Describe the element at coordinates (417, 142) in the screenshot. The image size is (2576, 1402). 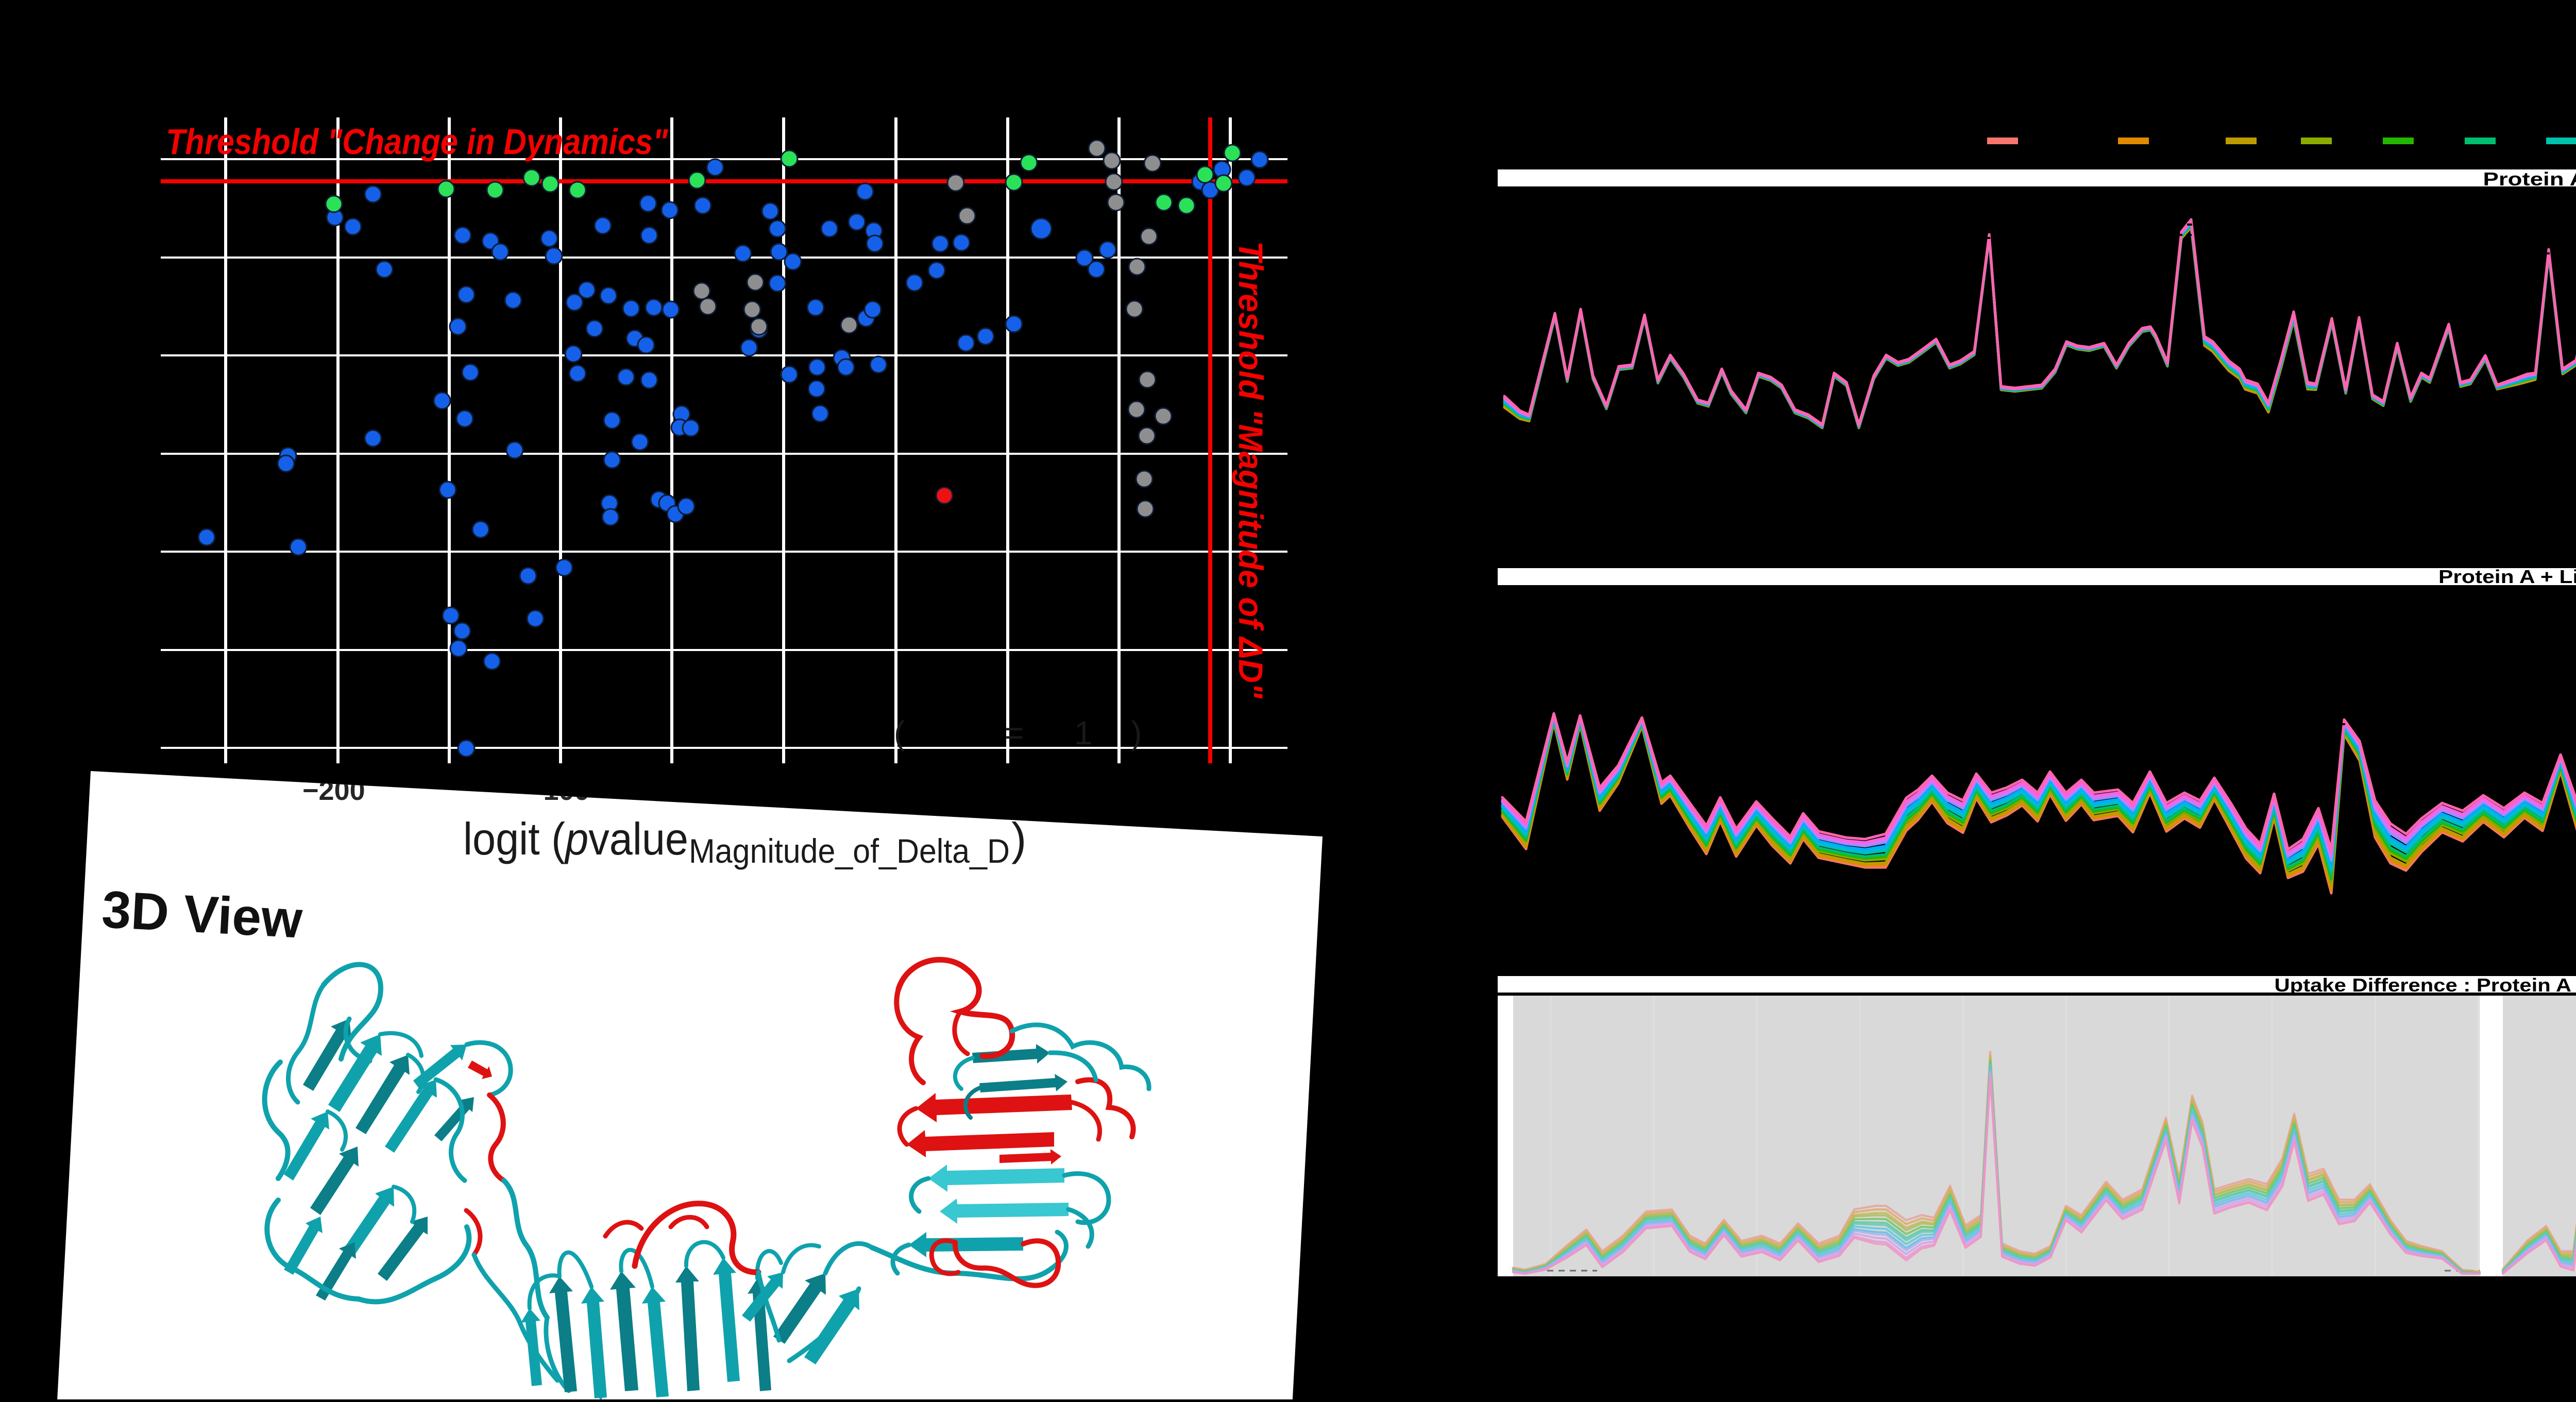
I see `svg-text: Threshold "Change in Dynamics"` at that location.